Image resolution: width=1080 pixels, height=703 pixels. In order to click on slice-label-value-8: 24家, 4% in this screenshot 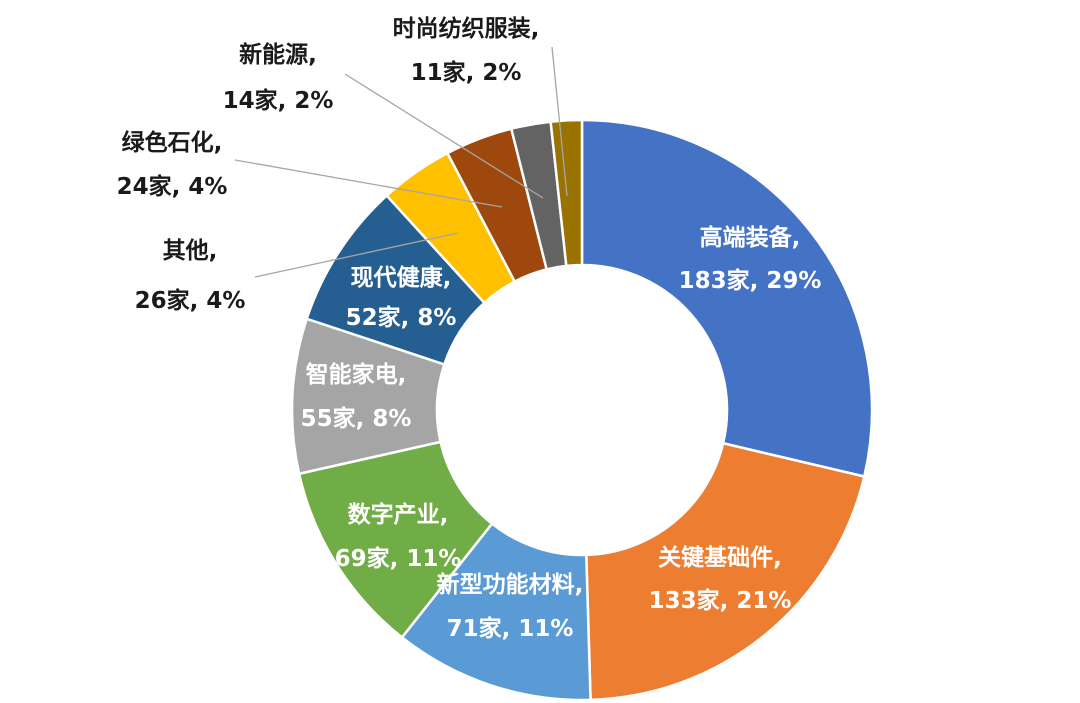, I will do `click(172, 186)`.